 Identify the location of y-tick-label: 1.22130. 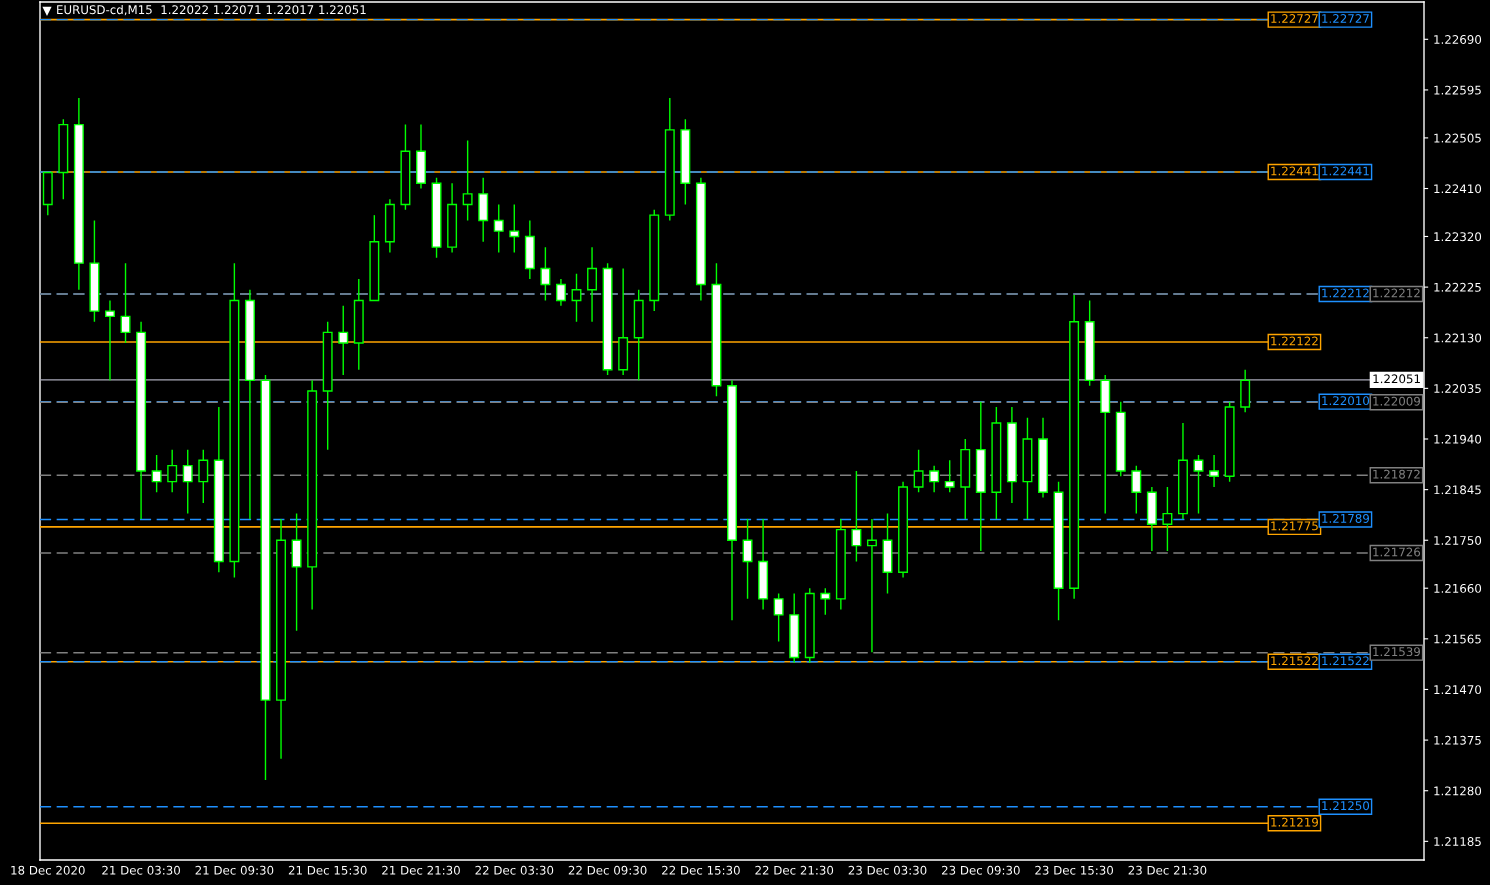
(1458, 338).